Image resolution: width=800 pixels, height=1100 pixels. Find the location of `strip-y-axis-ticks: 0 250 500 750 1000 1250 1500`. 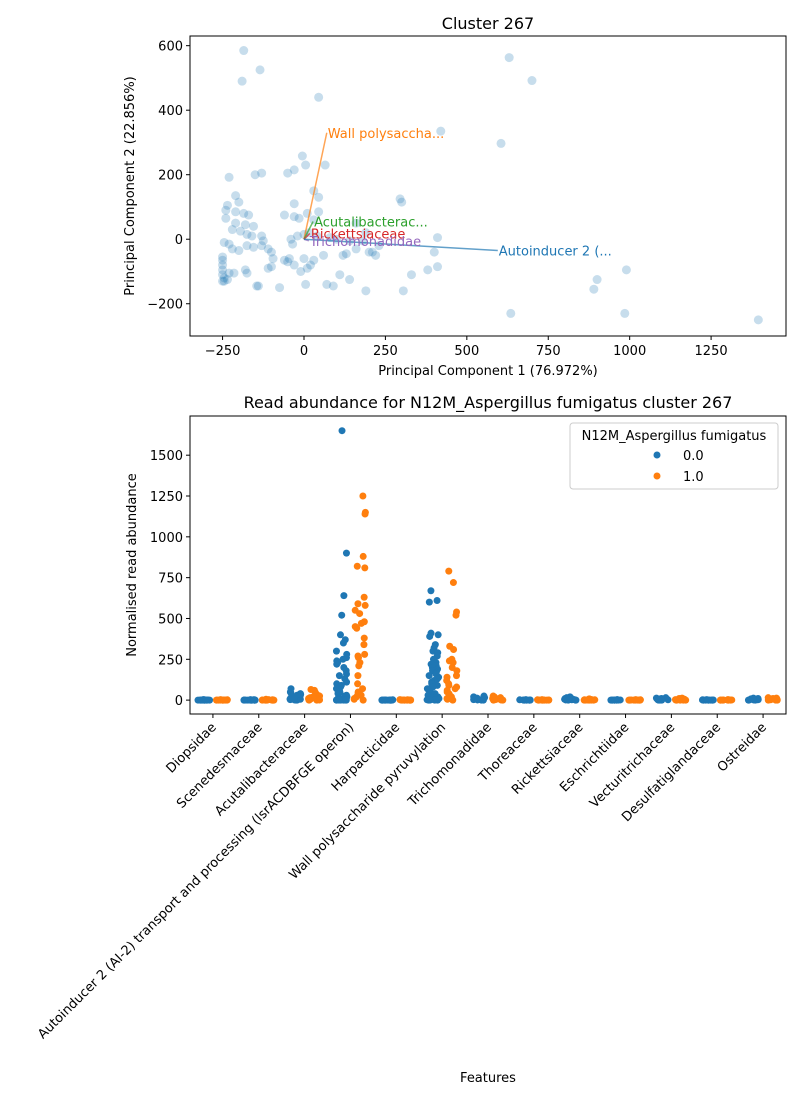

strip-y-axis-ticks: 0 250 500 750 1000 1250 1500 is located at coordinates (170, 579).